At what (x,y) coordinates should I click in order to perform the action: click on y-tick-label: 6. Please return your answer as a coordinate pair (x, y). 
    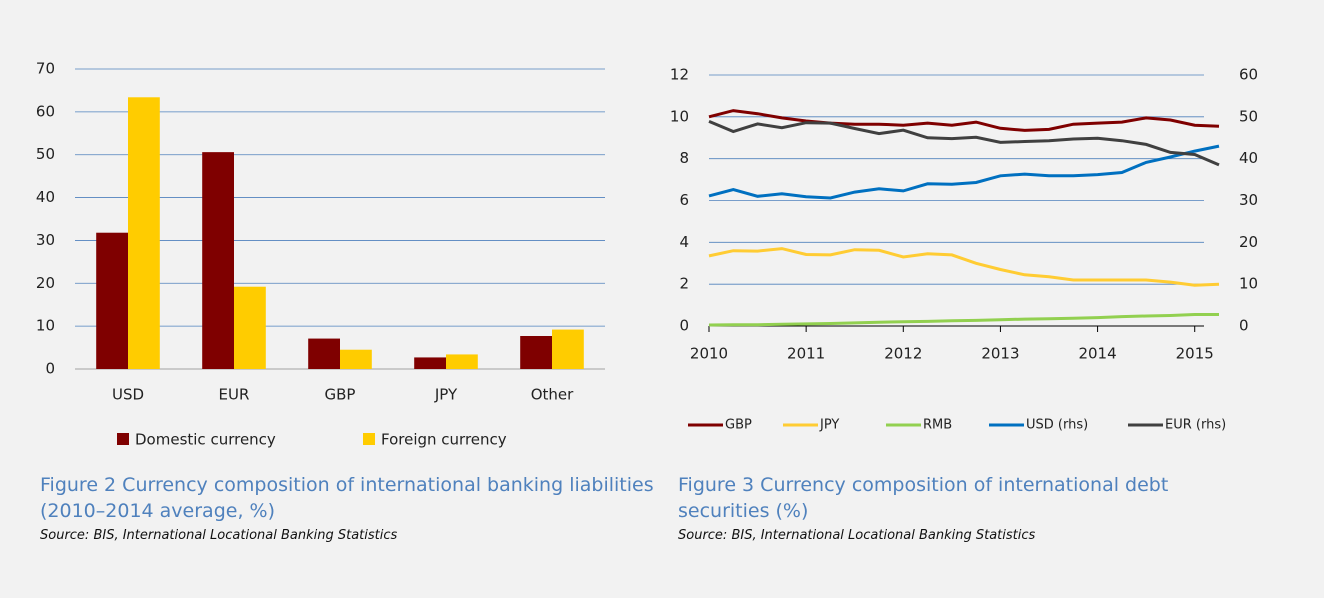
    Looking at the image, I should click on (684, 200).